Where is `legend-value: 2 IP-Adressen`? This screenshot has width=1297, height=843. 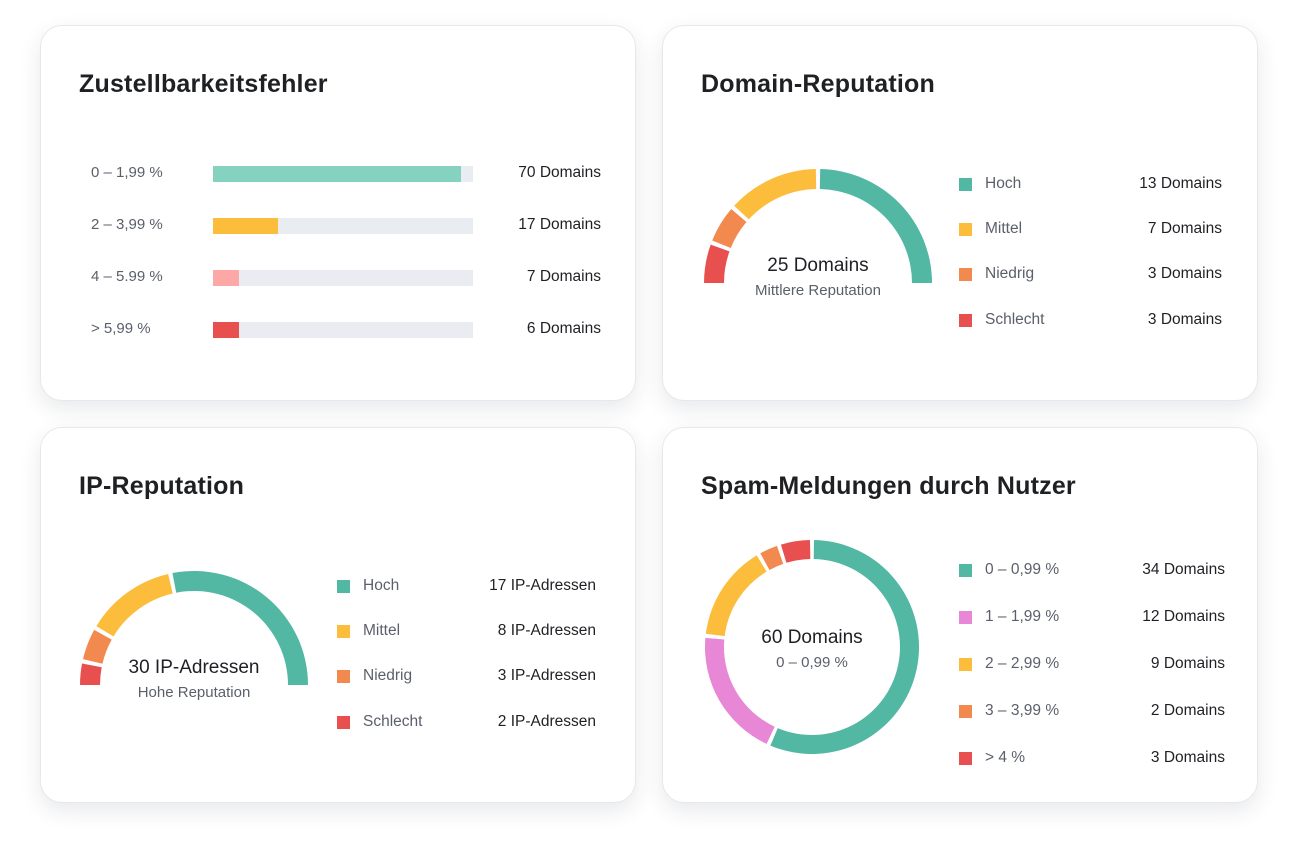
legend-value: 2 IP-Adressen is located at coordinates (546, 721).